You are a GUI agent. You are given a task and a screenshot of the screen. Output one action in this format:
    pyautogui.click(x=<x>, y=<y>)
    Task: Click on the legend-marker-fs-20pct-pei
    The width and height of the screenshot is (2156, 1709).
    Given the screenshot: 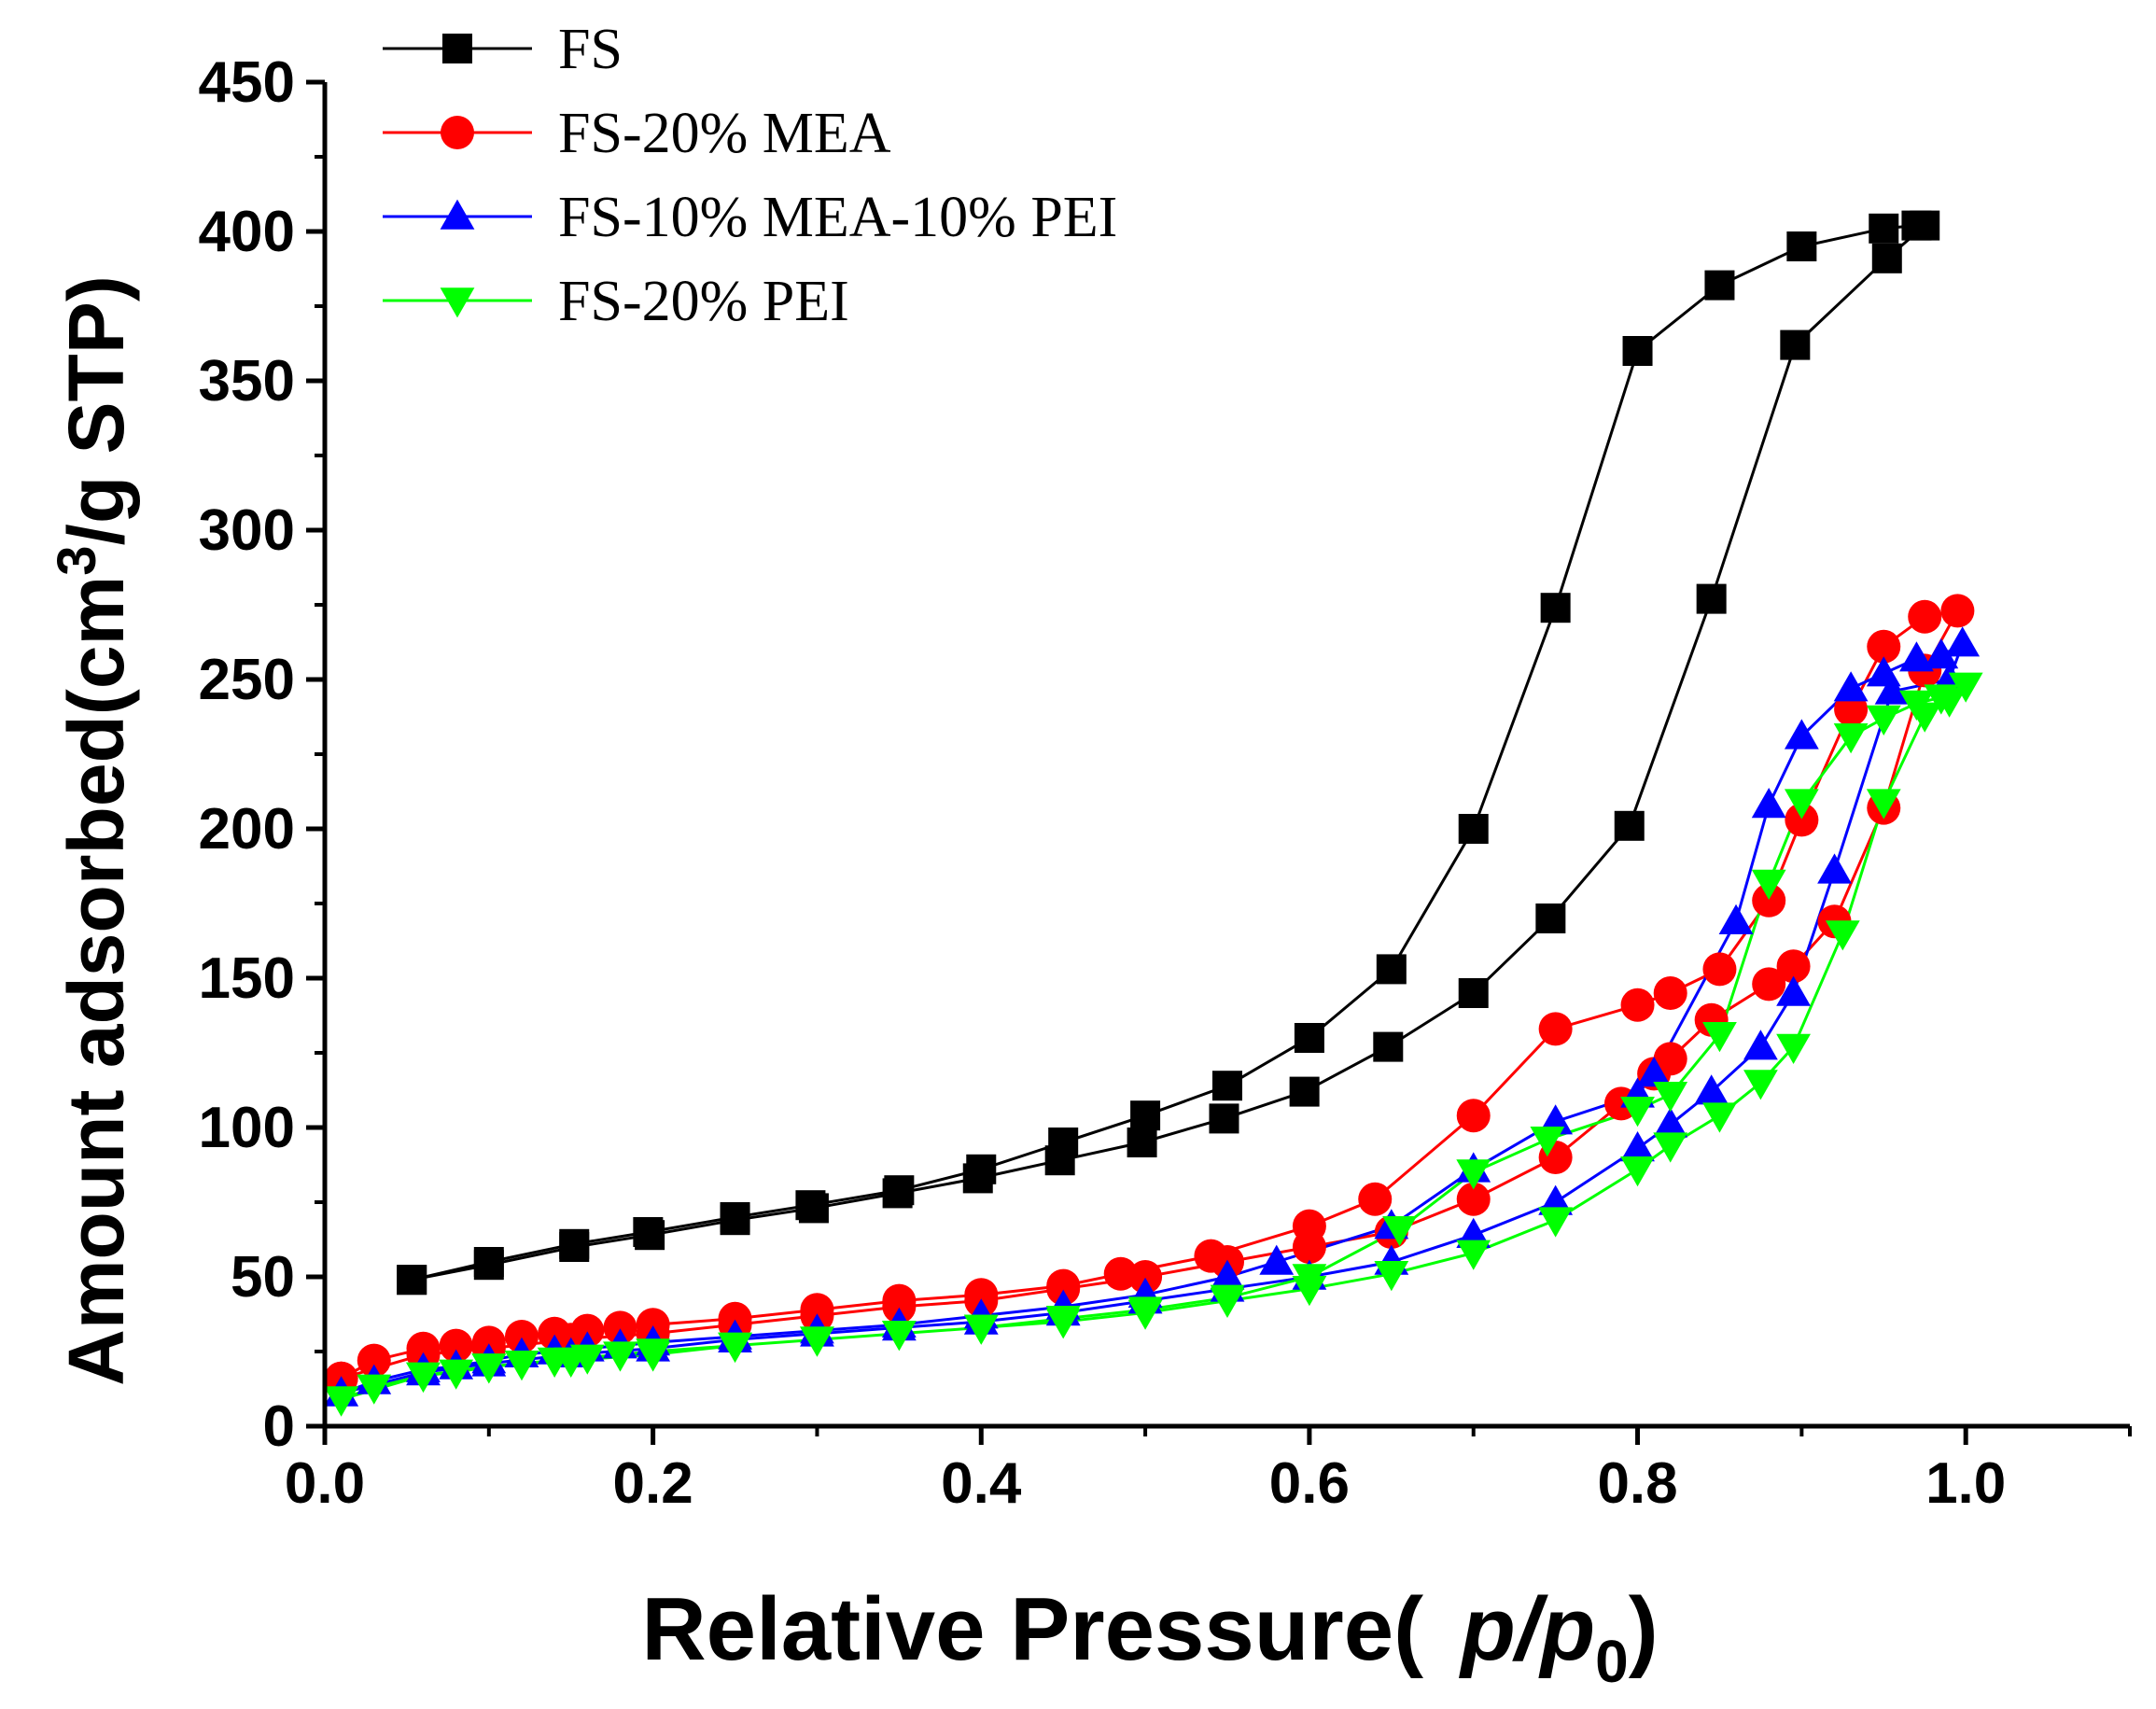 What is the action you would take?
    pyautogui.click(x=457, y=302)
    